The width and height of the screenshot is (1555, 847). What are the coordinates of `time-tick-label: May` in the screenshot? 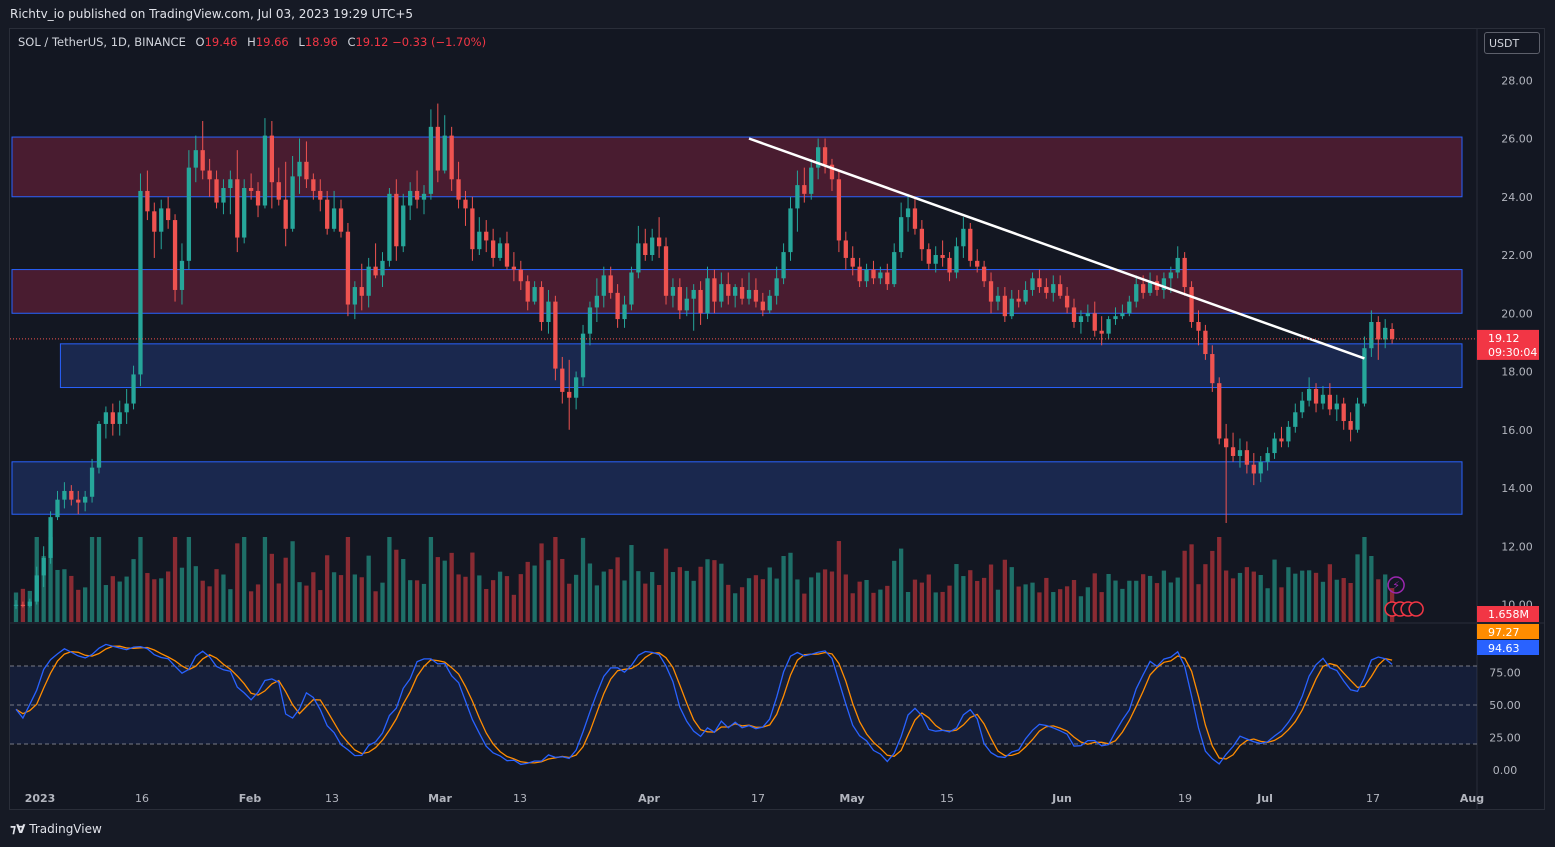 It's located at (851, 798).